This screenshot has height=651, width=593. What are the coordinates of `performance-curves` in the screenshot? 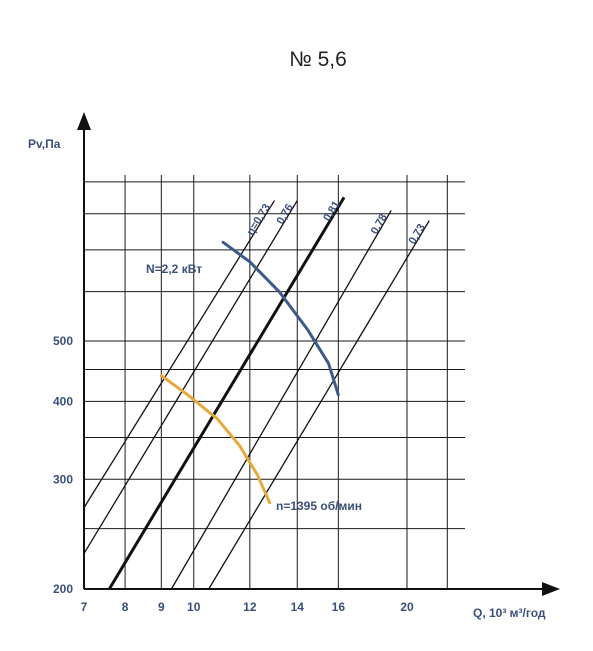 It's located at (249, 372).